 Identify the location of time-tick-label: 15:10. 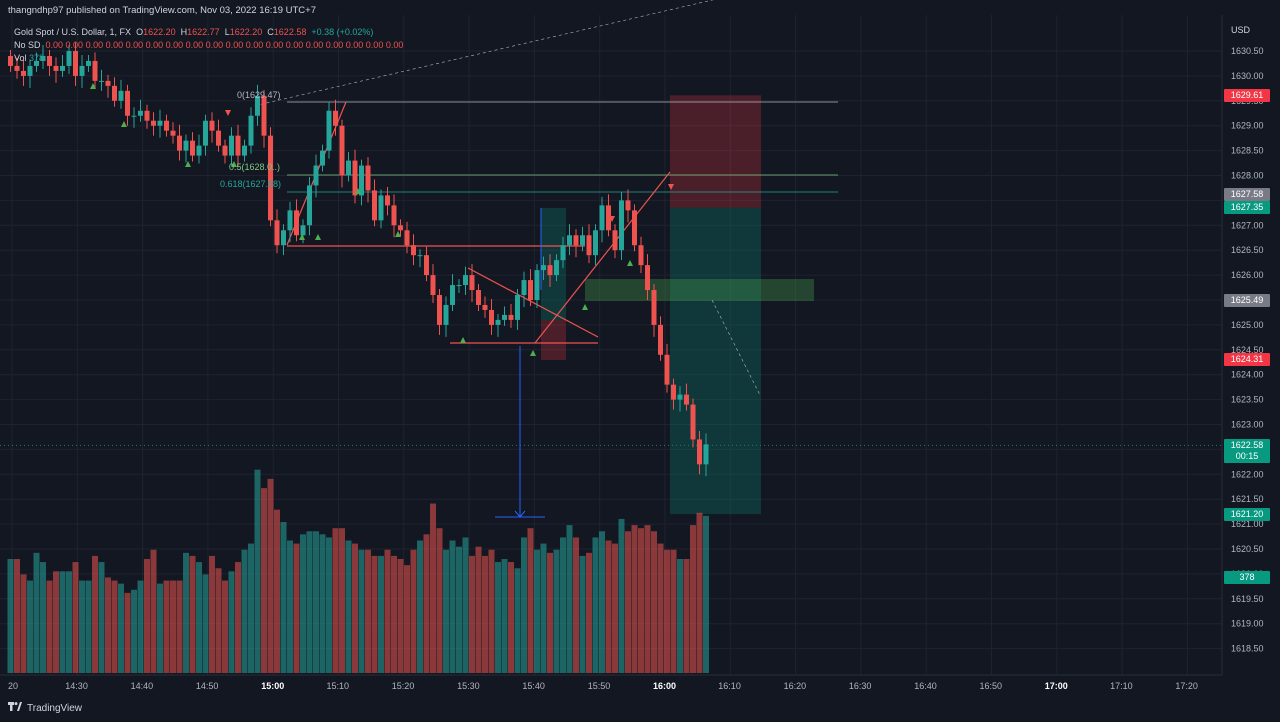
(338, 686).